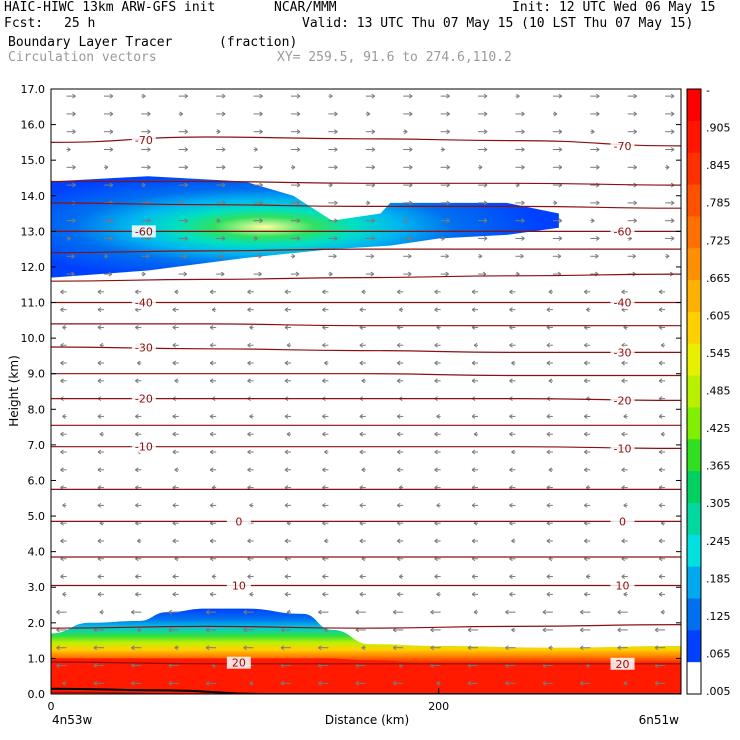 The height and width of the screenshot is (740, 740). Describe the element at coordinates (659, 720) in the screenshot. I see `x-endpoint-right: 6n51w` at that location.